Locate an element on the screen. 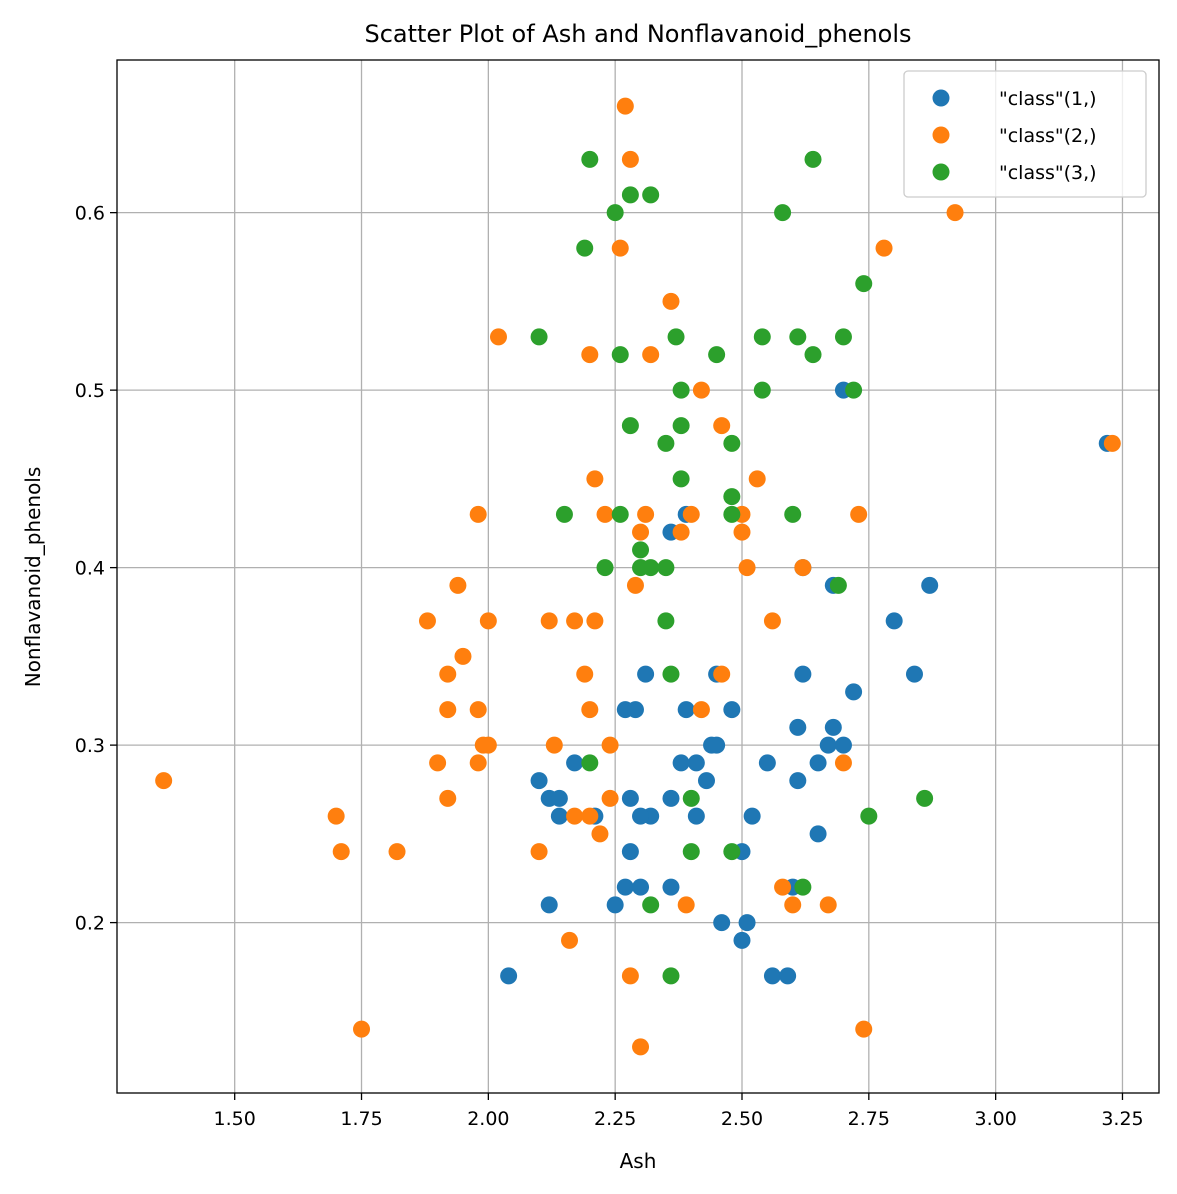 Image resolution: width=1177 pixels, height=1194 pixels. x-axis-ticks: 1.50 1.75 2.00 2.25 2.50 2.75 3.00 3.25 is located at coordinates (679, 1111).